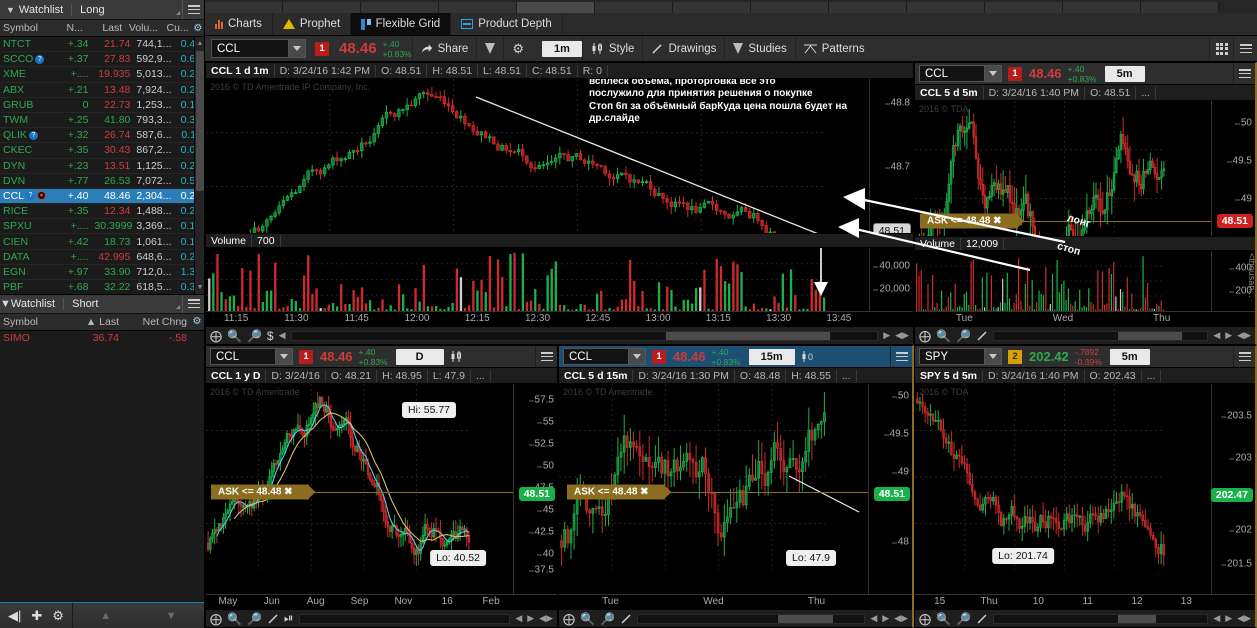 This screenshot has width=1257, height=628. I want to click on tr-scroll-track, so click(1100, 335).